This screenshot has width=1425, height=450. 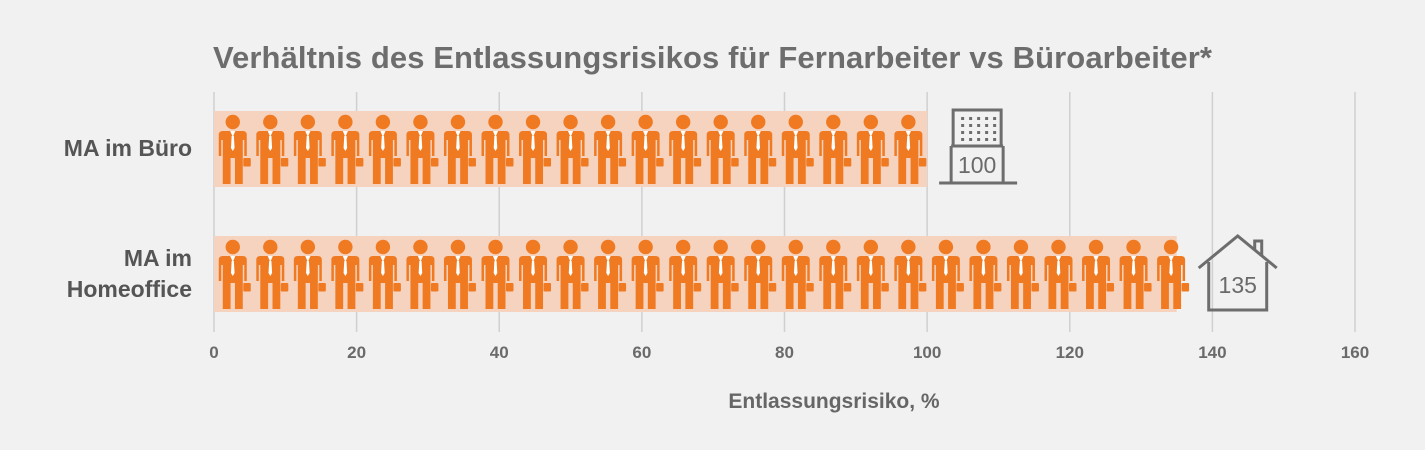 I want to click on category-label: MA im Homeoffice, so click(x=129, y=273).